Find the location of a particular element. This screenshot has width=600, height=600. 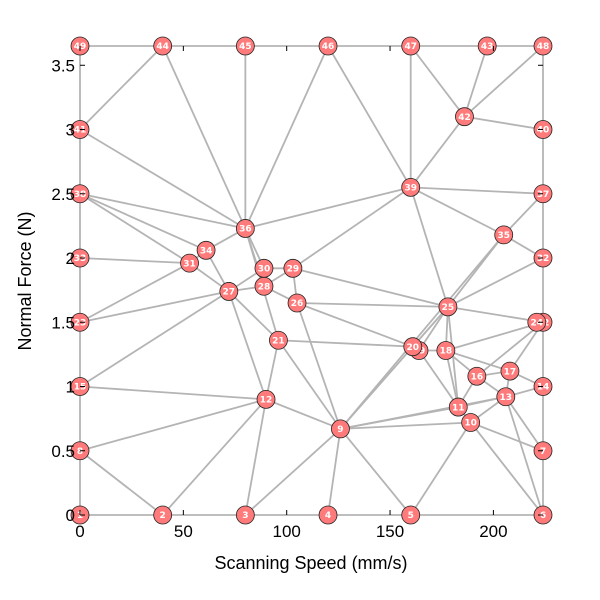

node-label: 16 is located at coordinates (477, 377).